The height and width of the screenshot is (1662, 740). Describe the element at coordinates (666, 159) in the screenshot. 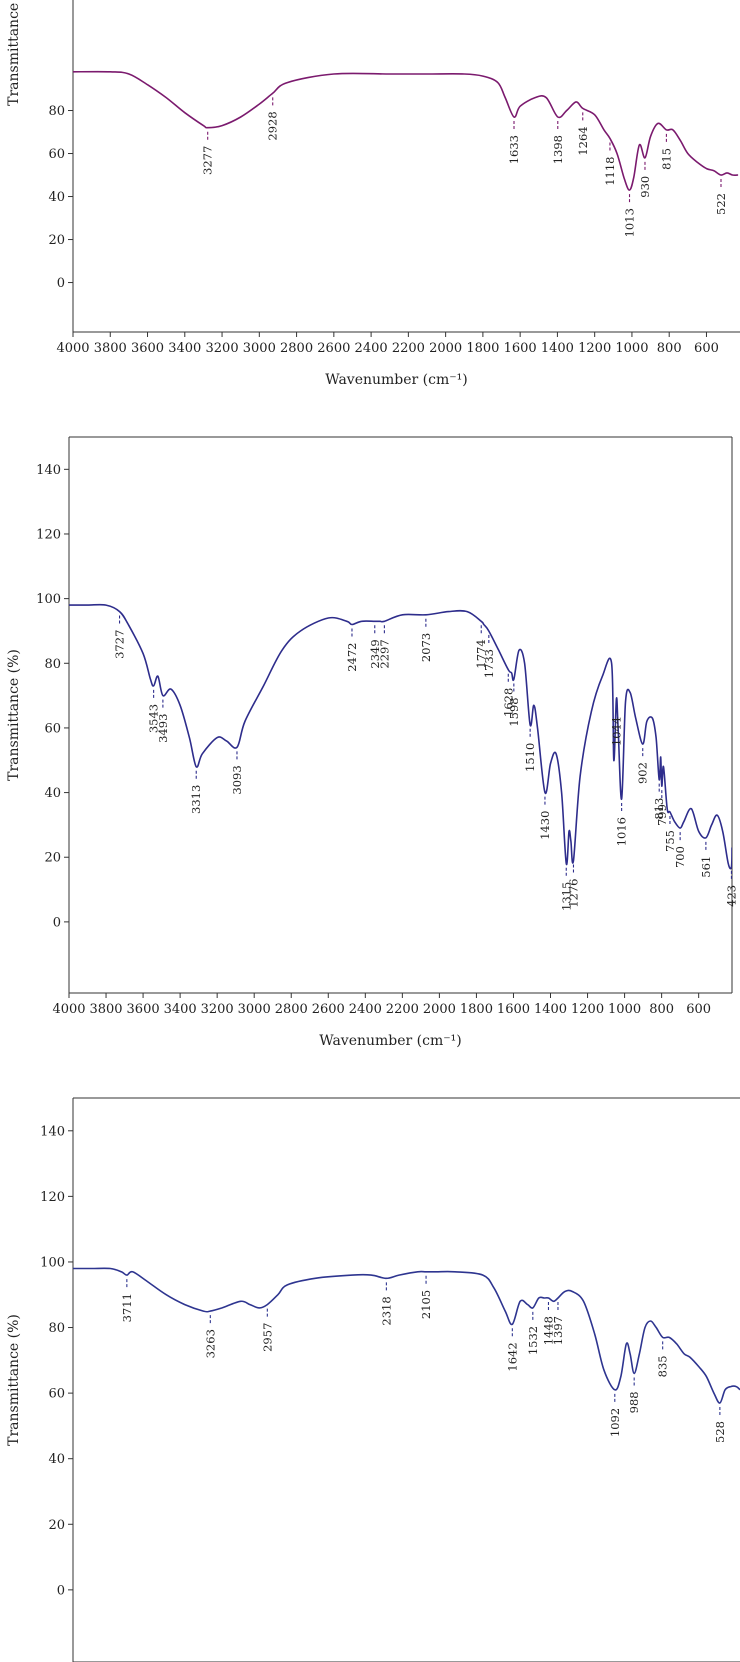

I see `peak-label: 815` at that location.